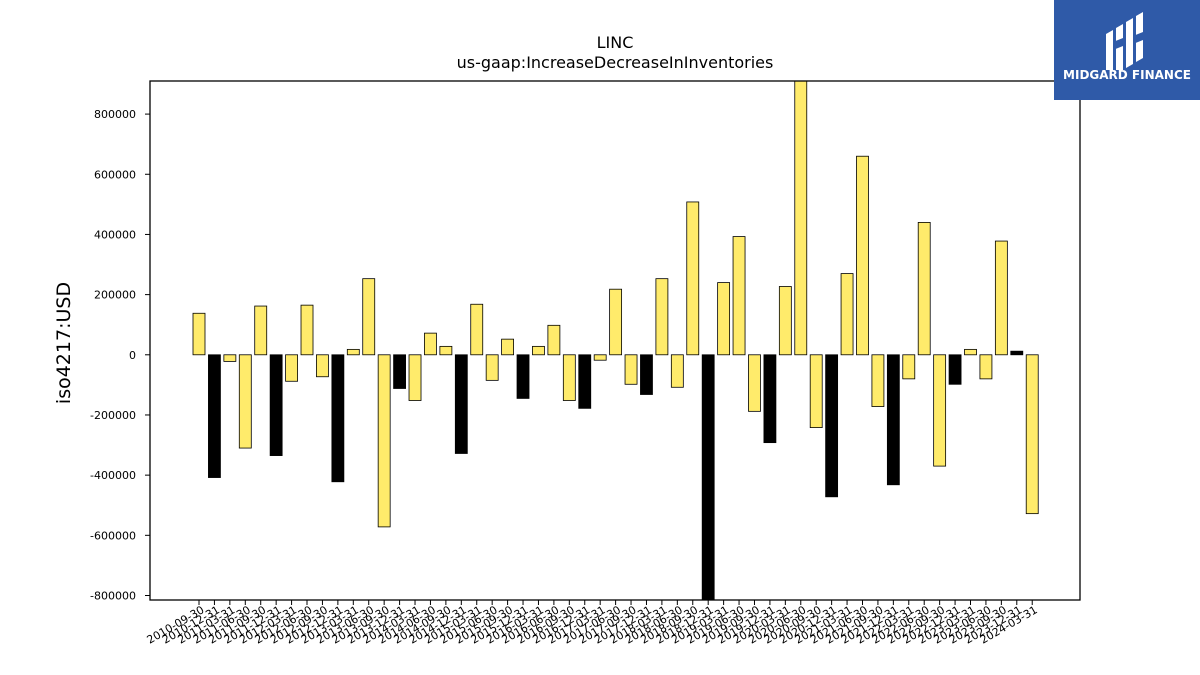 This screenshot has width=1200, height=675. I want to click on y-tick-label: 200000, so click(115, 295).